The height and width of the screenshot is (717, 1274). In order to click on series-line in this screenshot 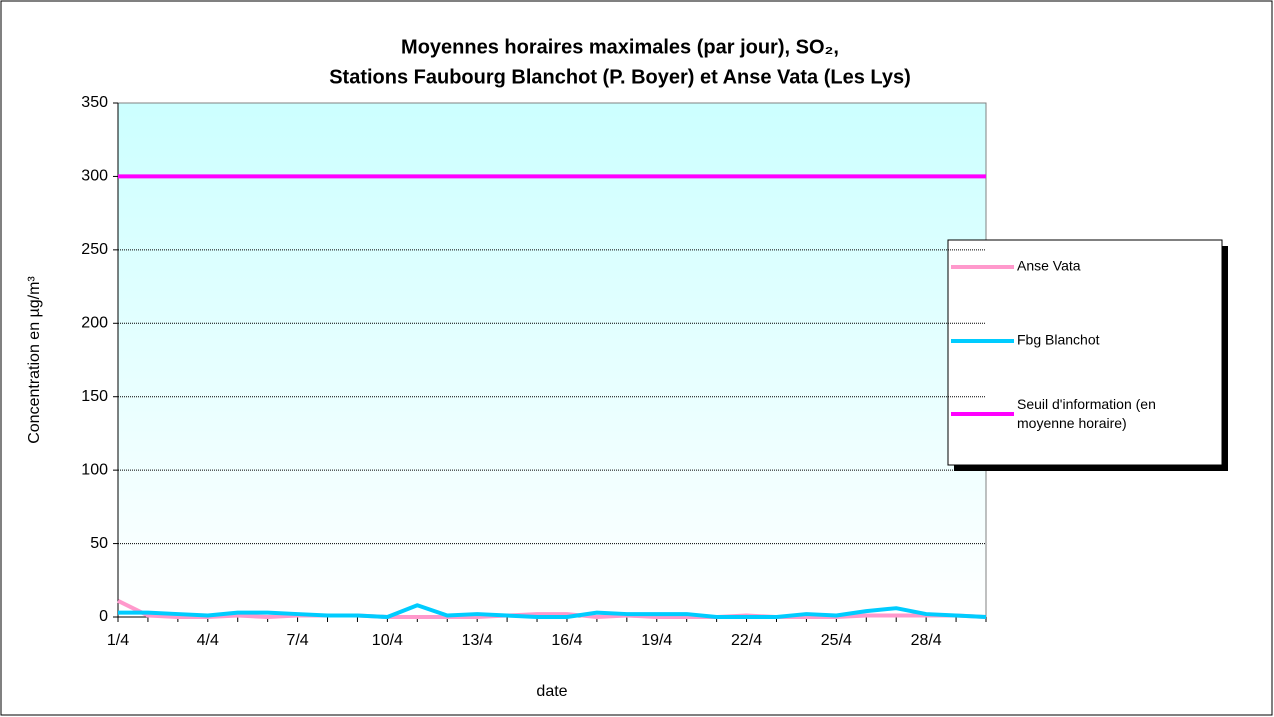, I will do `click(552, 611)`.